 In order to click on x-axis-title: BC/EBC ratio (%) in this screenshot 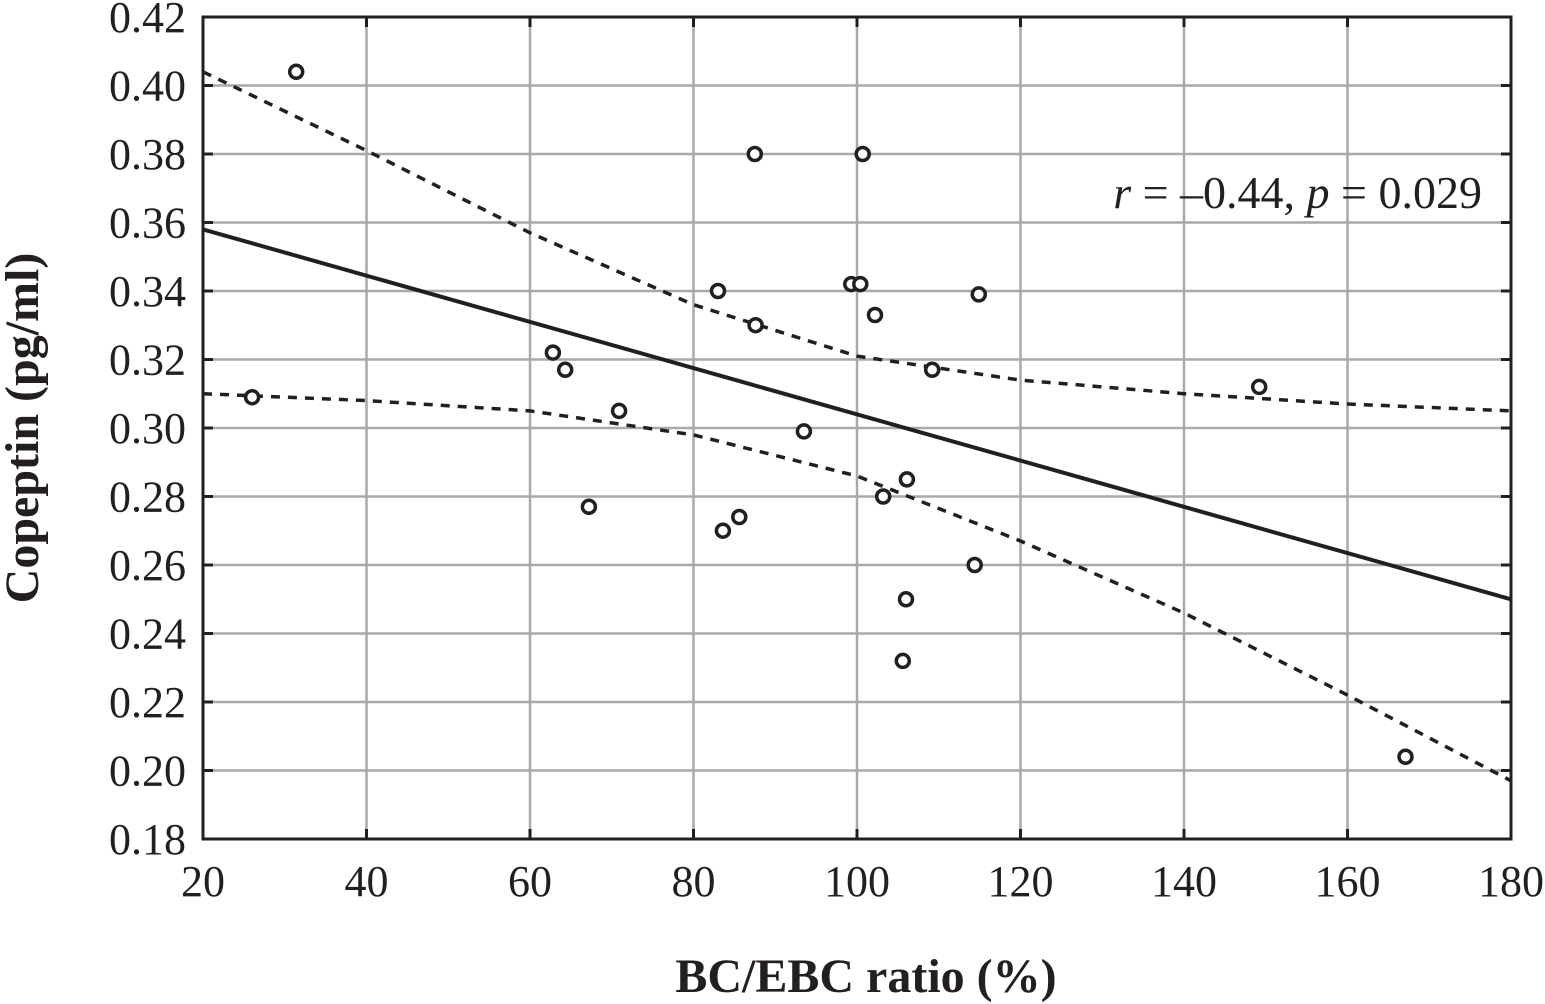, I will do `click(865, 976)`.